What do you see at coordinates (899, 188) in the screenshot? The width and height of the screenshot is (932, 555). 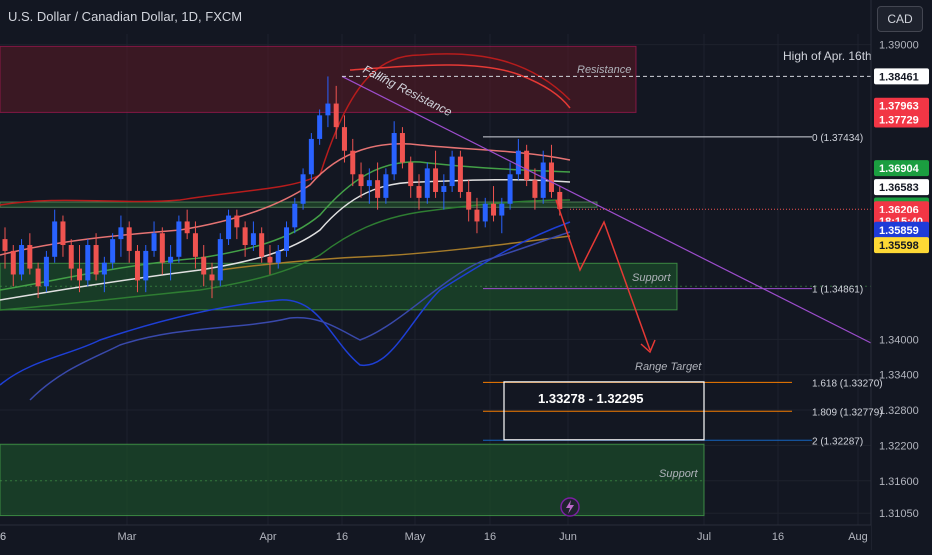 I see `price-tag-label: 1.36583` at bounding box center [899, 188].